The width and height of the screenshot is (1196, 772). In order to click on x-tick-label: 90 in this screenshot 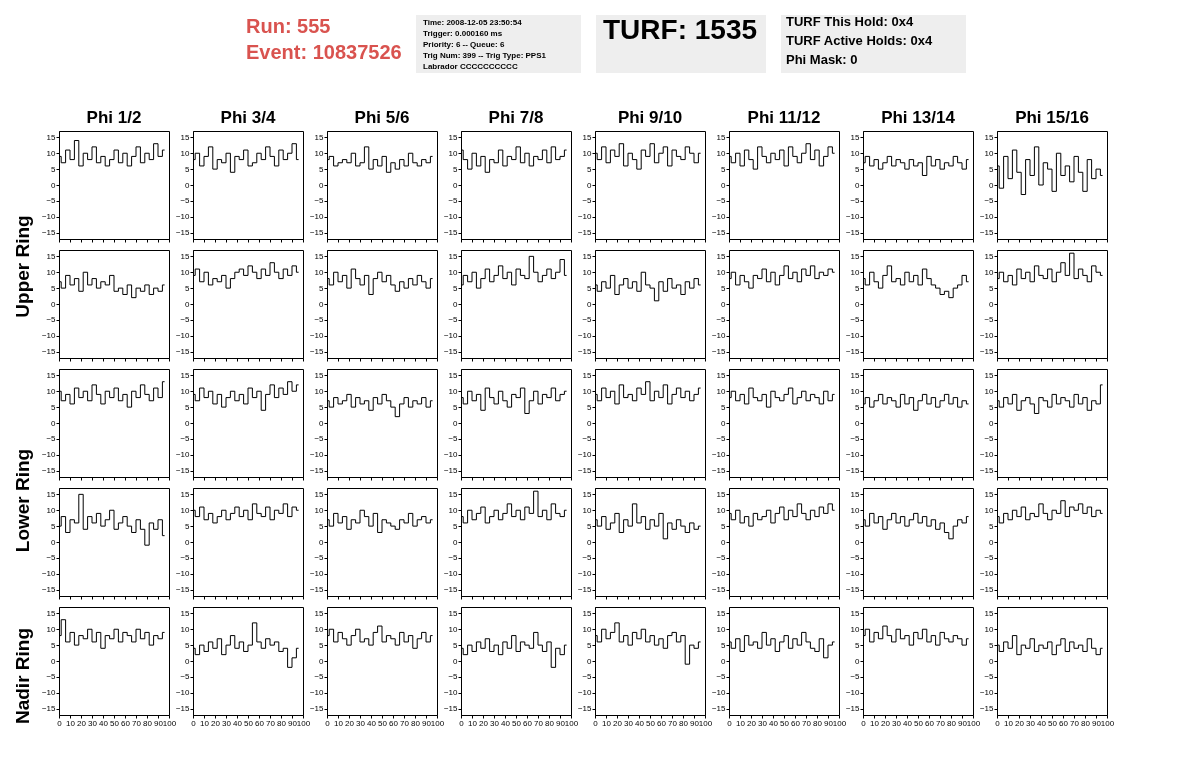, I will do `click(963, 723)`.